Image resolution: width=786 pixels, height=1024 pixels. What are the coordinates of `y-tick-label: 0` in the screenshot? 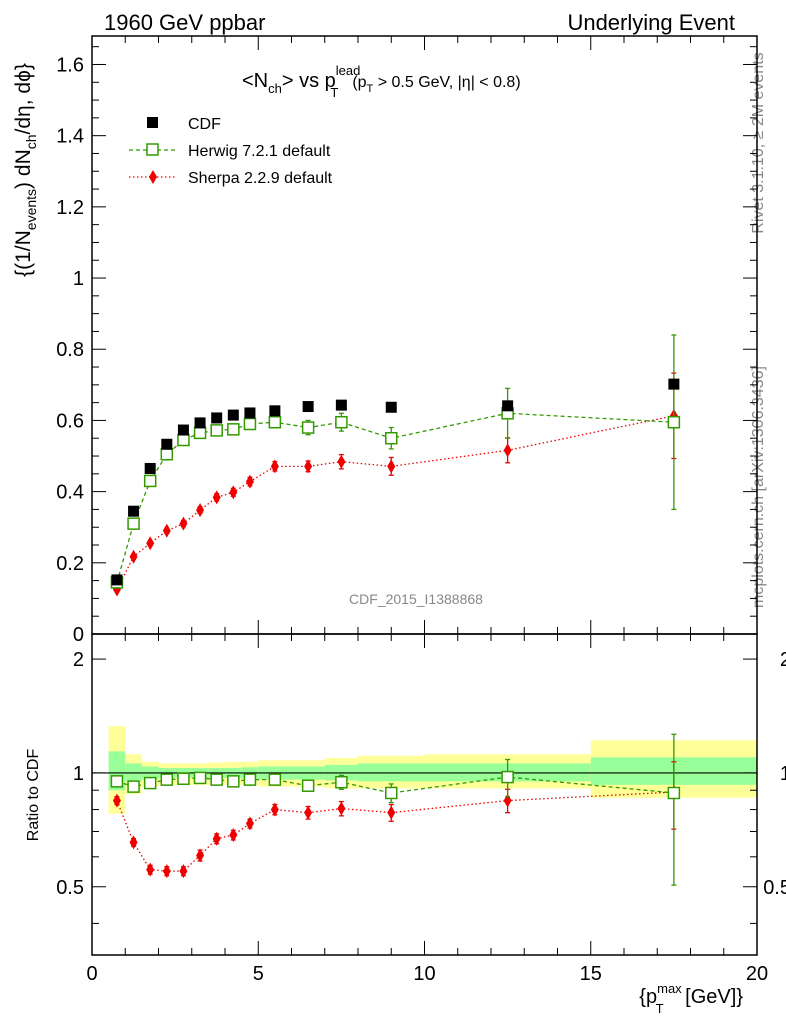 It's located at (78, 635).